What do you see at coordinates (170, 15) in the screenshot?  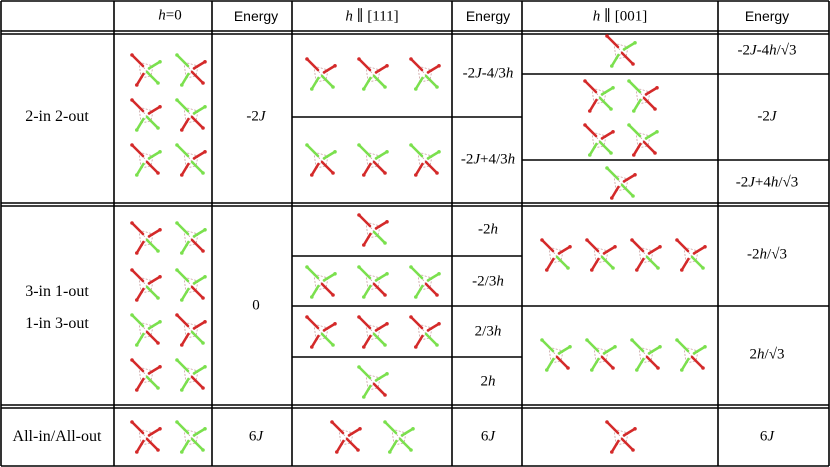 I see `header-h0: h=0` at bounding box center [170, 15].